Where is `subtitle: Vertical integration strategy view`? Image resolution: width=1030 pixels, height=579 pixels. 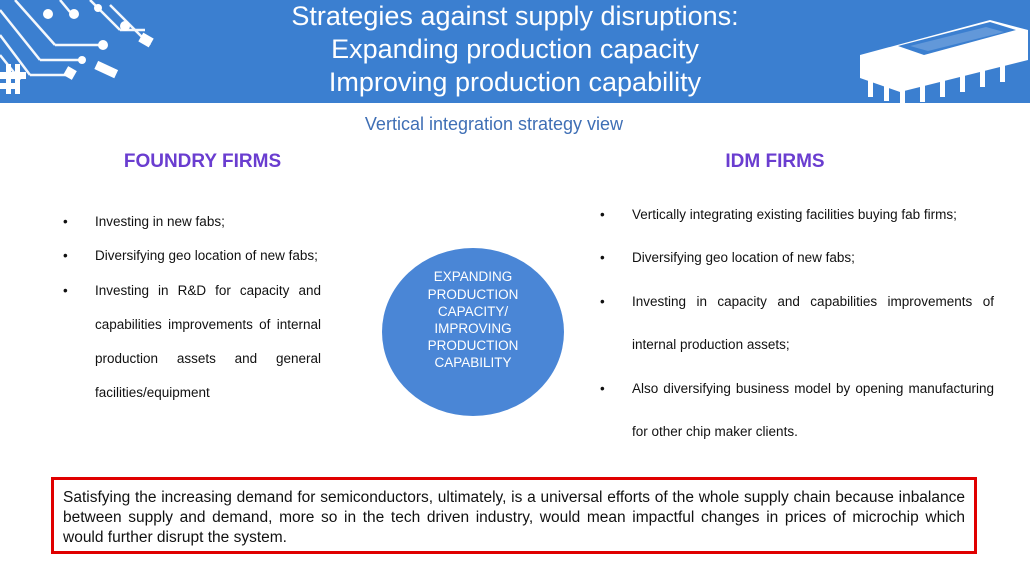
subtitle: Vertical integration strategy view is located at coordinates (494, 124).